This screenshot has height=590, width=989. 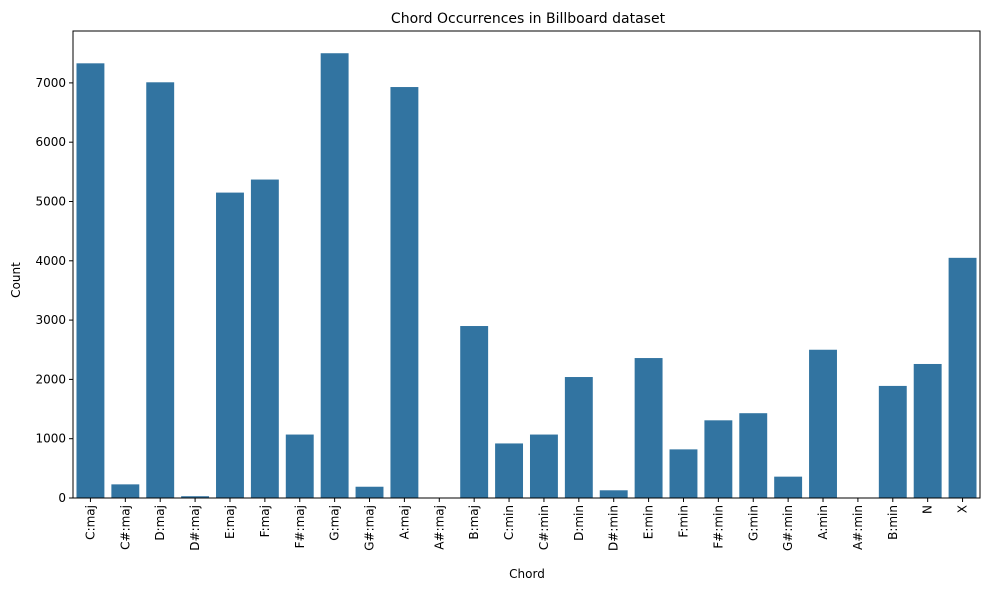 What do you see at coordinates (370, 528) in the screenshot?
I see `x-tick-label: G#:maj` at bounding box center [370, 528].